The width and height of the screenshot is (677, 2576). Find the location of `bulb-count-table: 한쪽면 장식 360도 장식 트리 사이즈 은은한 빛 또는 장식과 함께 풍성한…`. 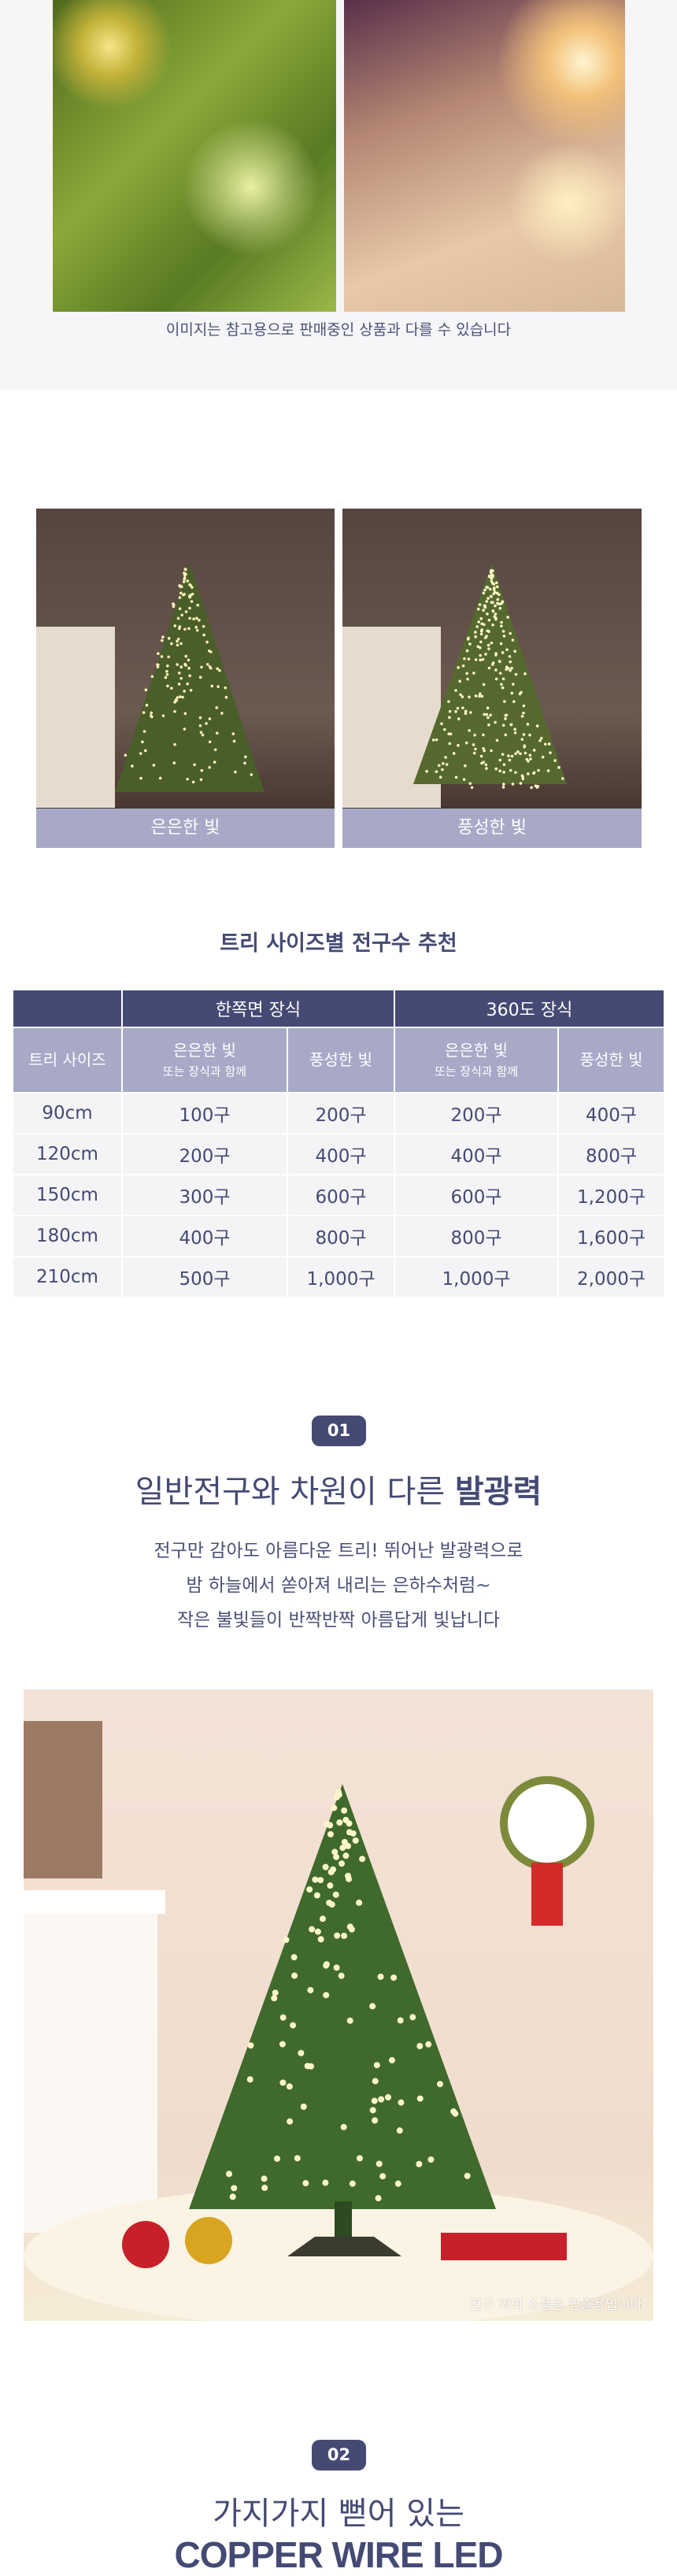

bulb-count-table: 한쪽면 장식 360도 장식 트리 사이즈 은은한 빛 또는 장식과 함께 풍성한… is located at coordinates (339, 1143).